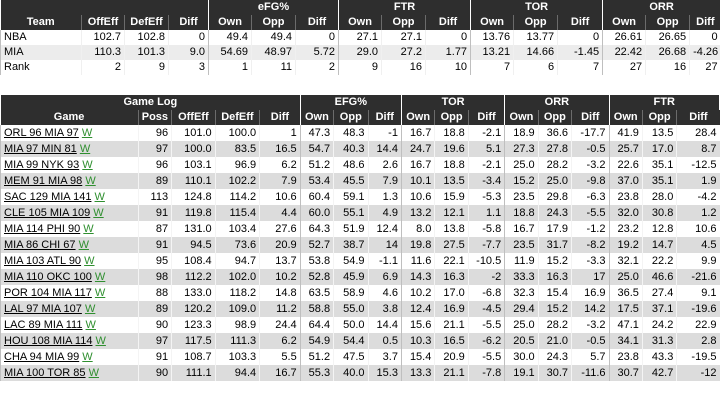 Image resolution: width=720 pixels, height=400 pixels. Describe the element at coordinates (193, 373) in the screenshot. I see `game-stat-cell: 111.1` at that location.